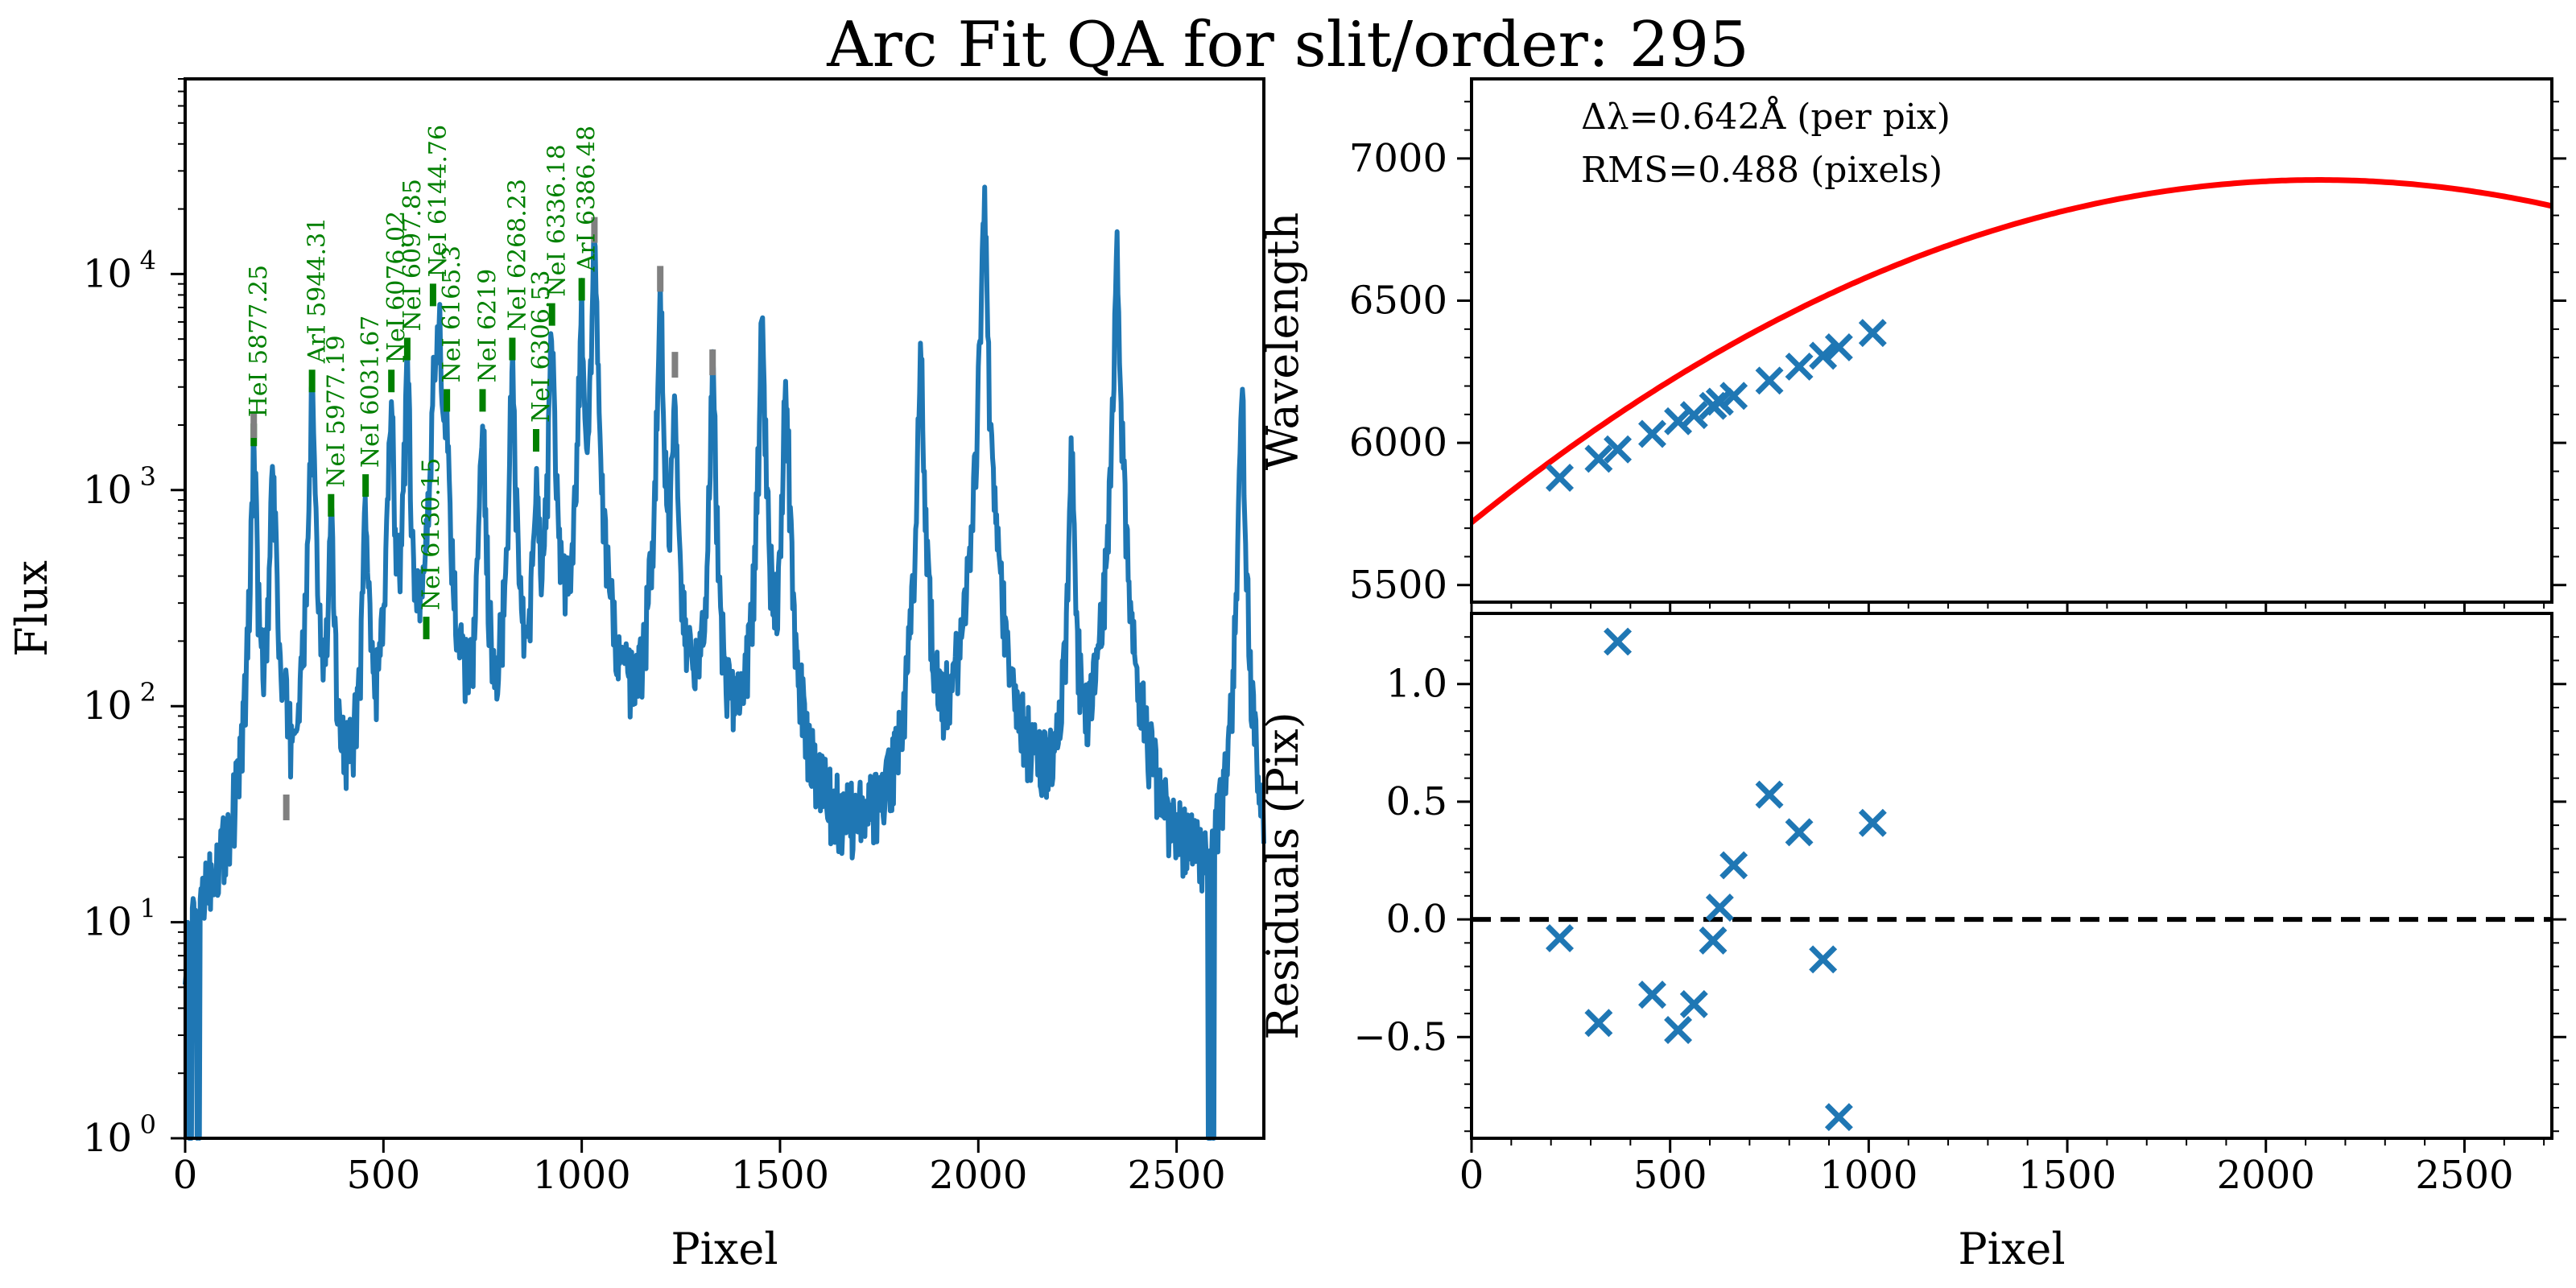 The height and width of the screenshot is (1288, 2576). I want to click on wavelength-ytick-label: 5500, so click(1398, 585).